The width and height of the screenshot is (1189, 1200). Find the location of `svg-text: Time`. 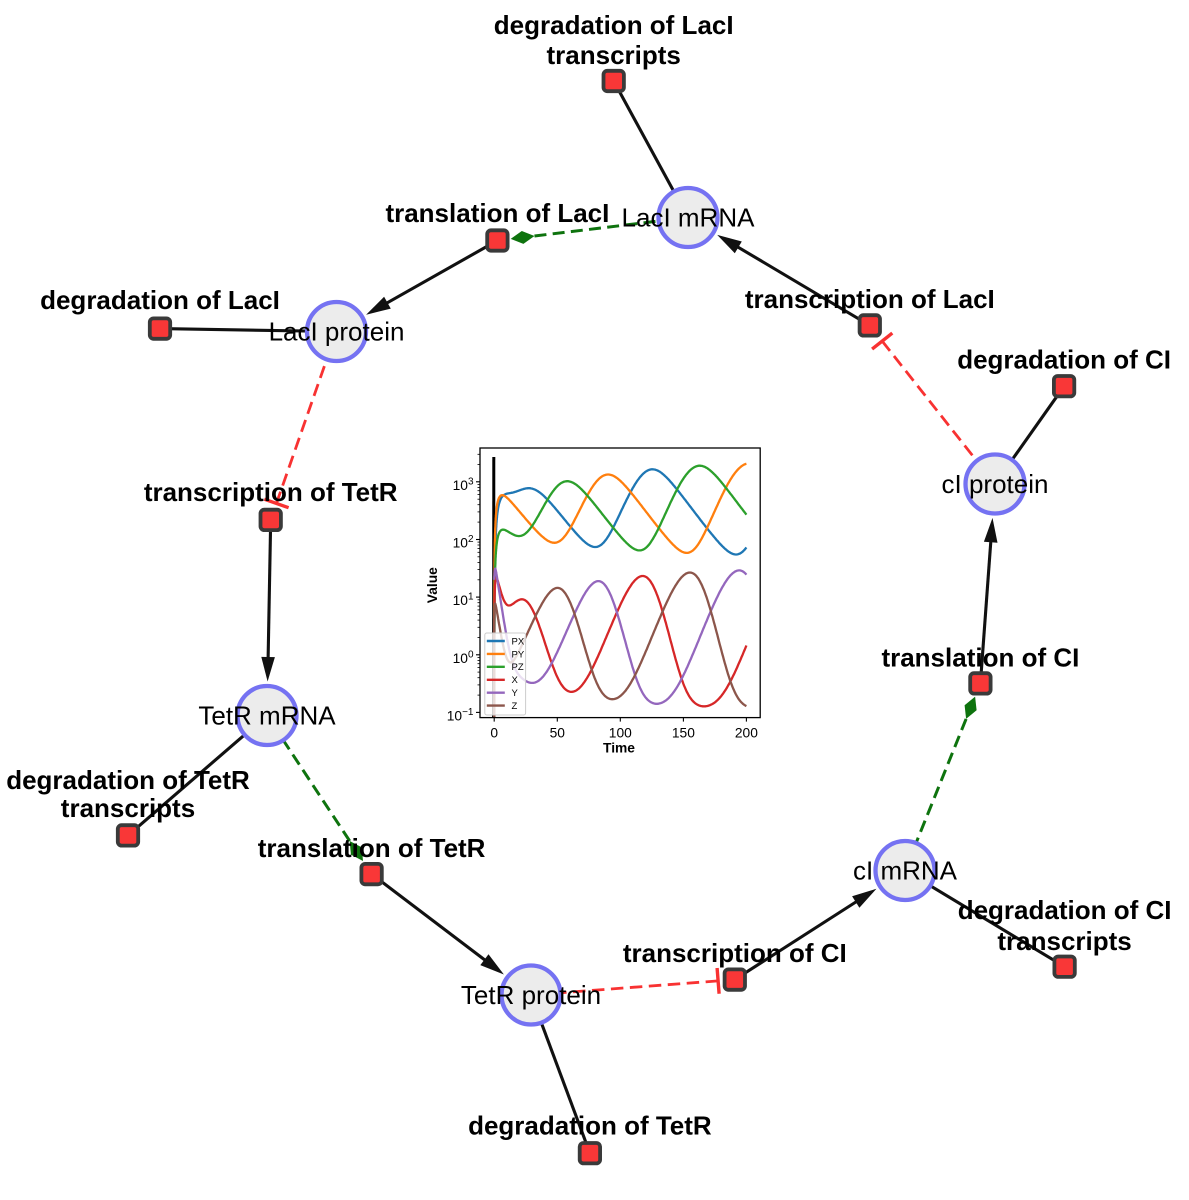

svg-text: Time is located at coordinates (619, 748).